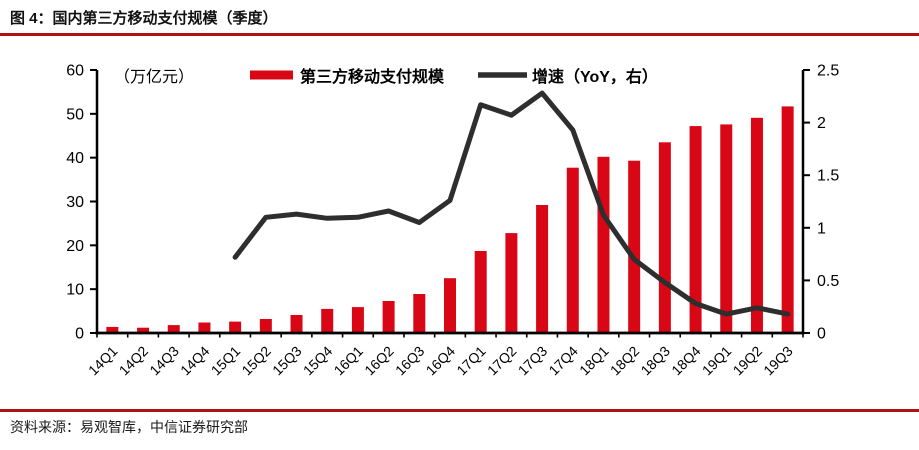 This screenshot has width=919, height=450. I want to click on right-tick-label: 0, so click(821, 334).